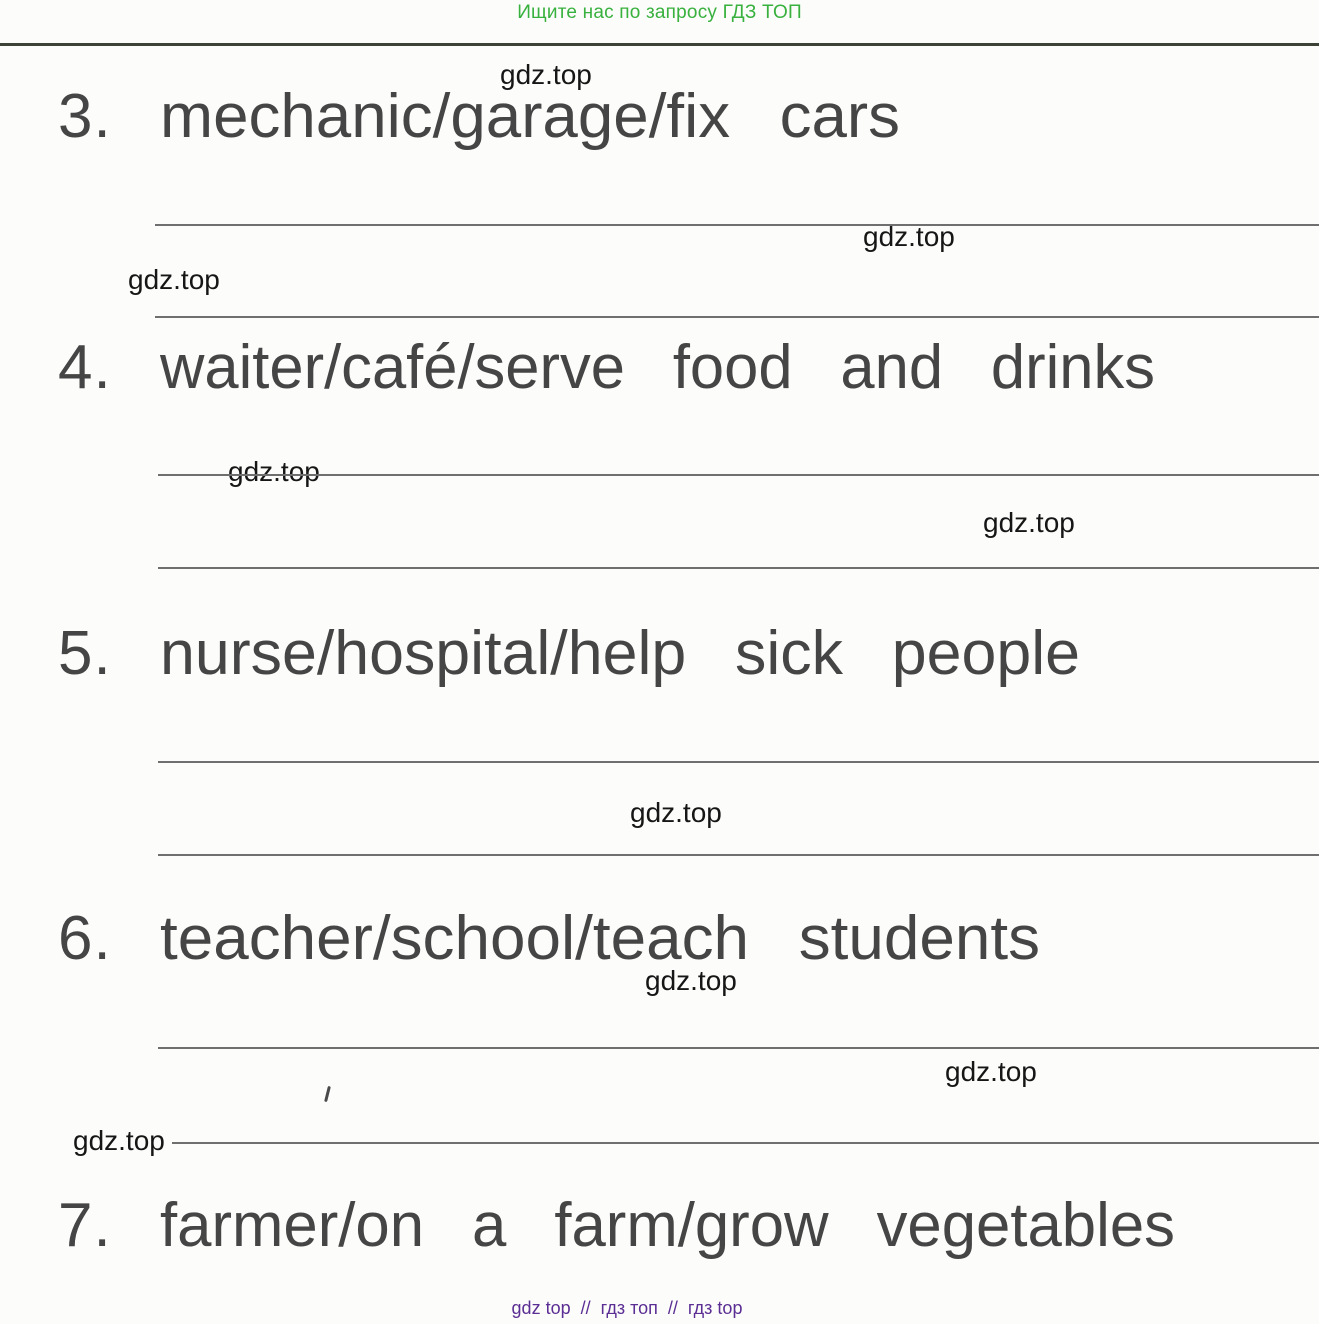 The height and width of the screenshot is (1324, 1319). What do you see at coordinates (327, 1094) in the screenshot?
I see `scan-artifact-mark` at bounding box center [327, 1094].